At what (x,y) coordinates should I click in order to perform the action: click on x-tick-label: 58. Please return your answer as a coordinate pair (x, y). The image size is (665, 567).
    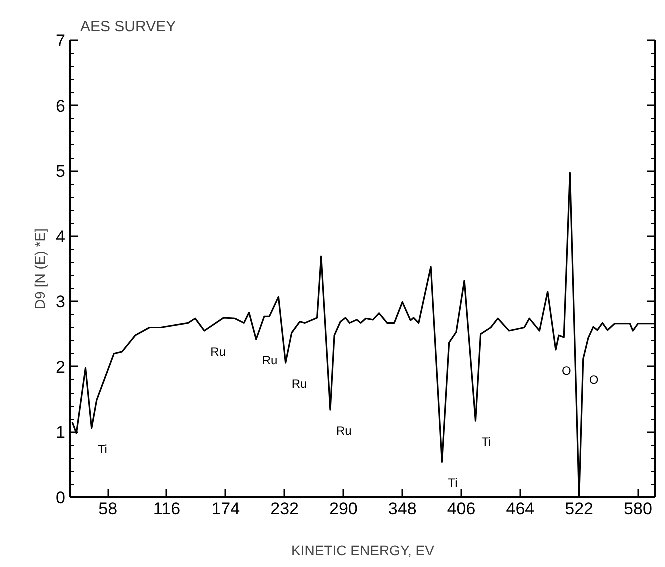
    Looking at the image, I should click on (108, 509).